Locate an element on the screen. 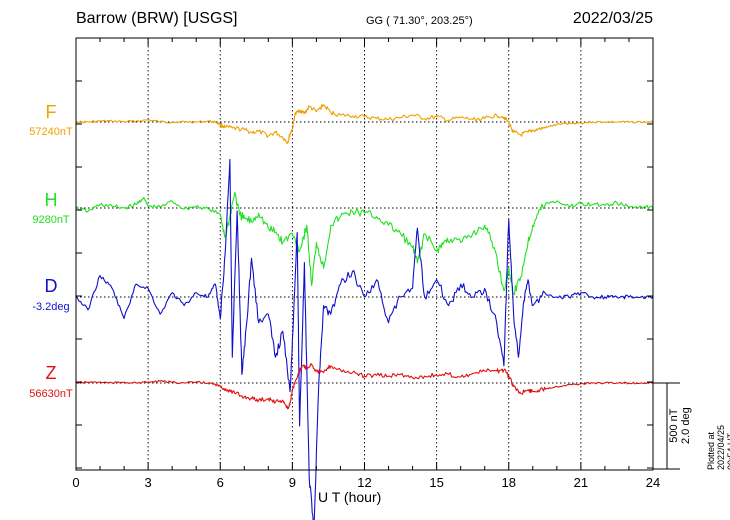 This screenshot has width=730, height=520. x-tick-label-0: 0 is located at coordinates (76, 482).